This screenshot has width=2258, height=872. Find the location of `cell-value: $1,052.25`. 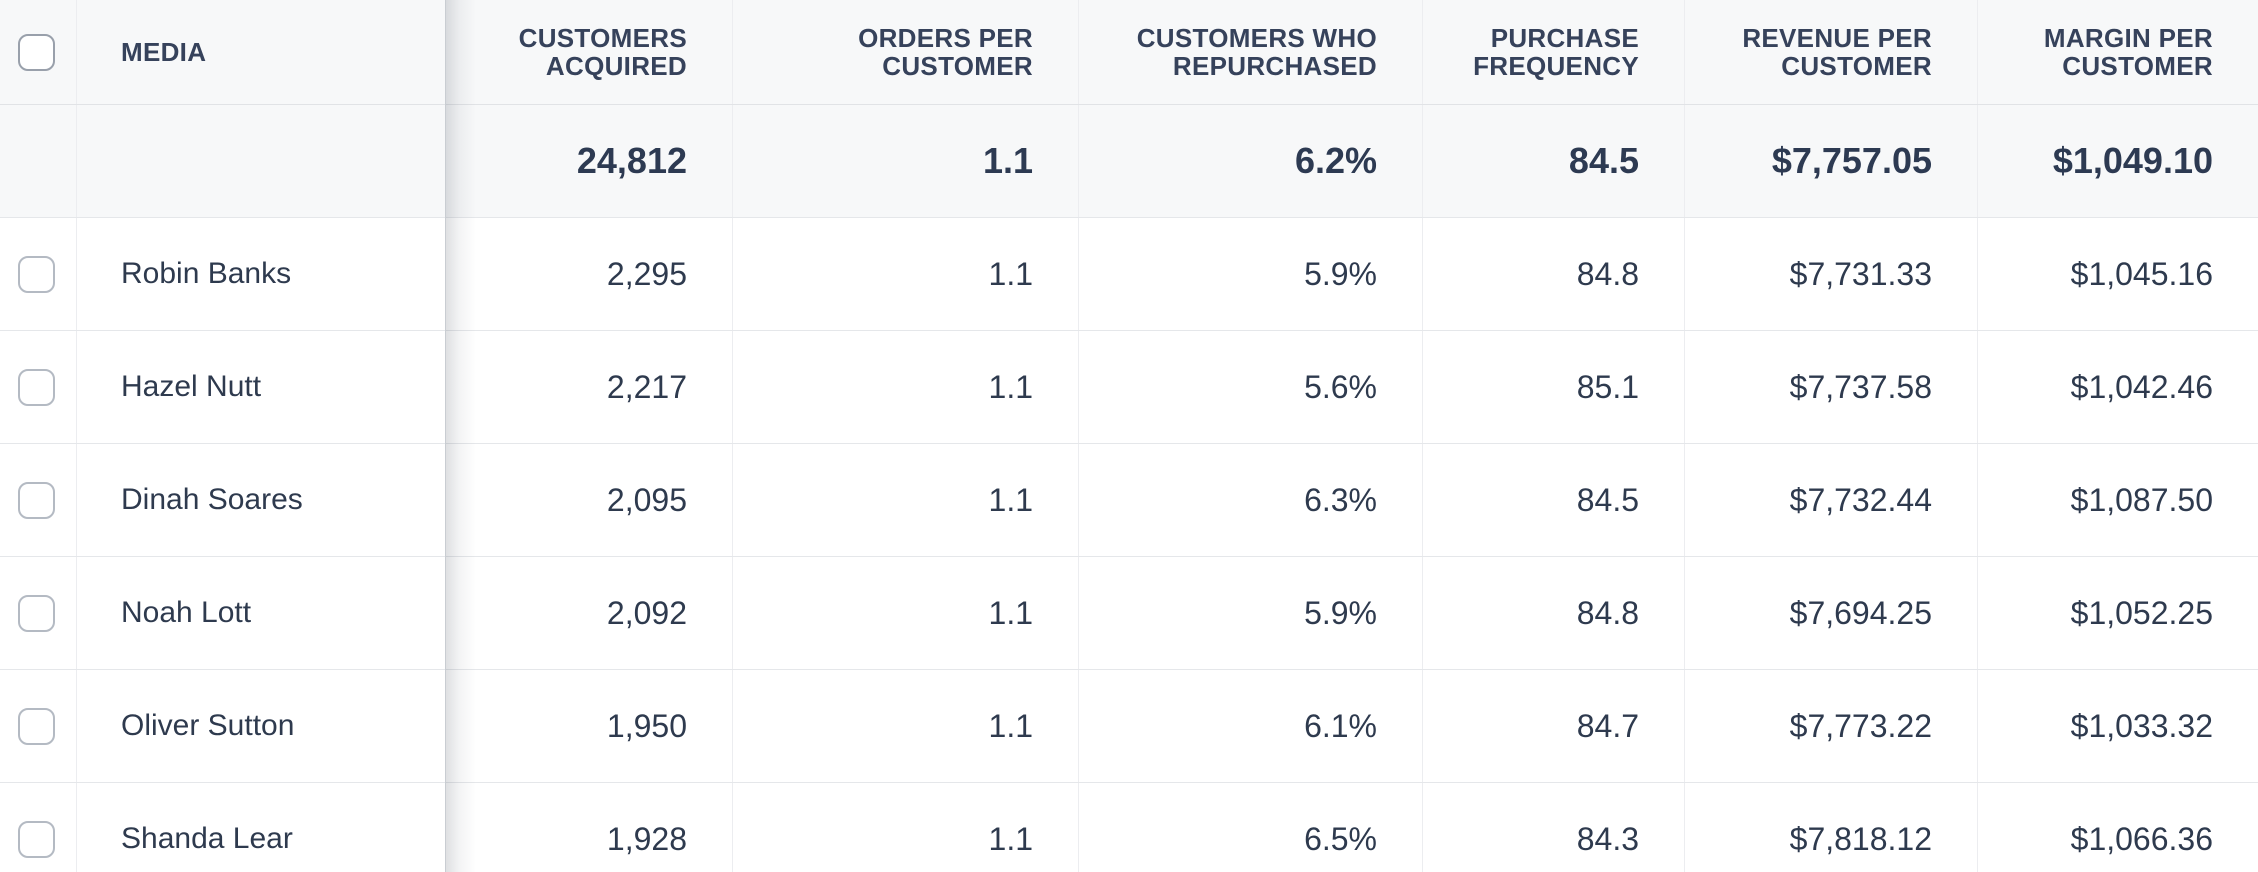

cell-value: $1,052.25 is located at coordinates (2141, 612).